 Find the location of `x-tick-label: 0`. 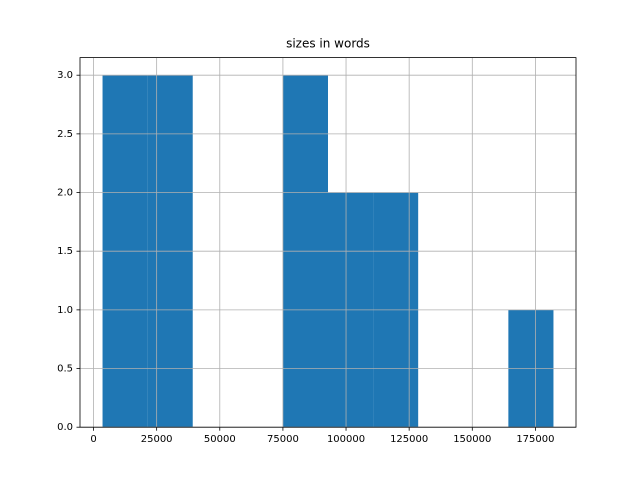

x-tick-label: 0 is located at coordinates (93, 439).